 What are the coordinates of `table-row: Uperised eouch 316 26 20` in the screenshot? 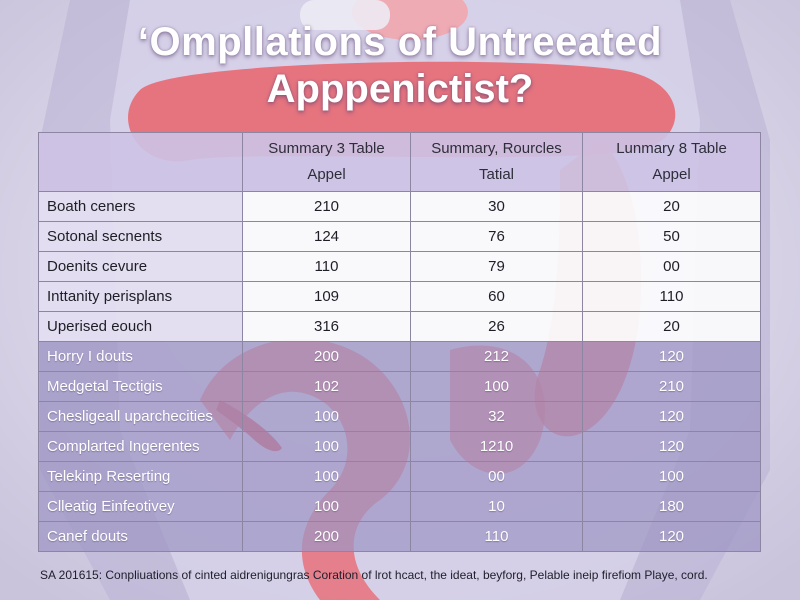 It's located at (399, 326).